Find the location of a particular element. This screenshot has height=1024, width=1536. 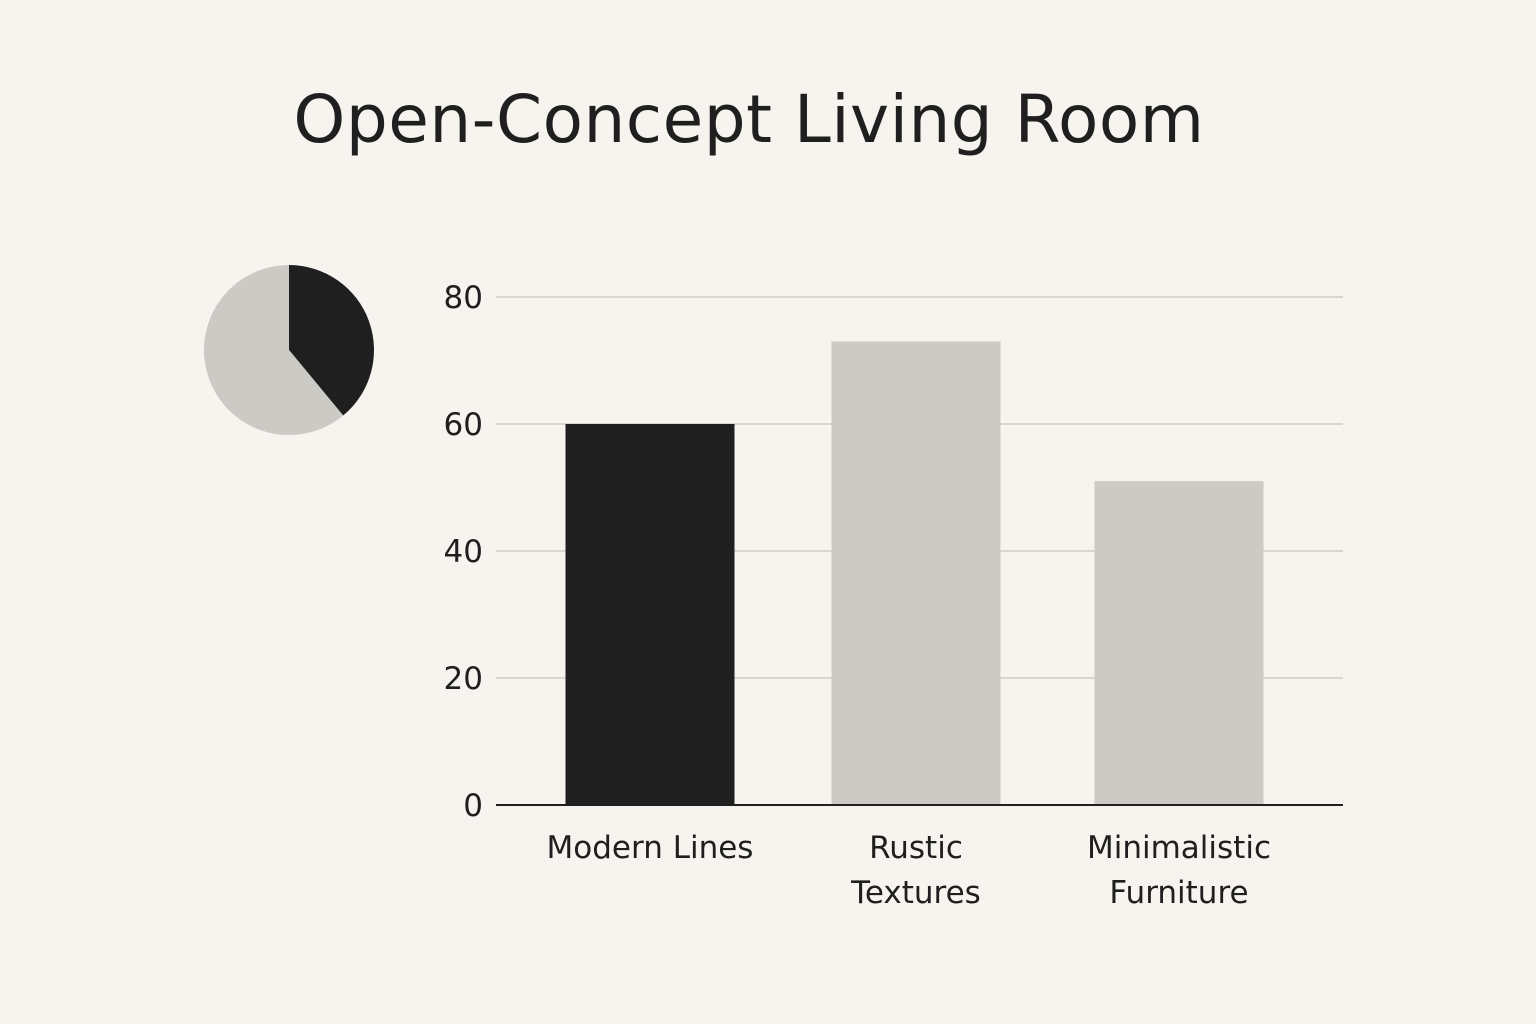

x-category-label: Modern Lines is located at coordinates (650, 848).